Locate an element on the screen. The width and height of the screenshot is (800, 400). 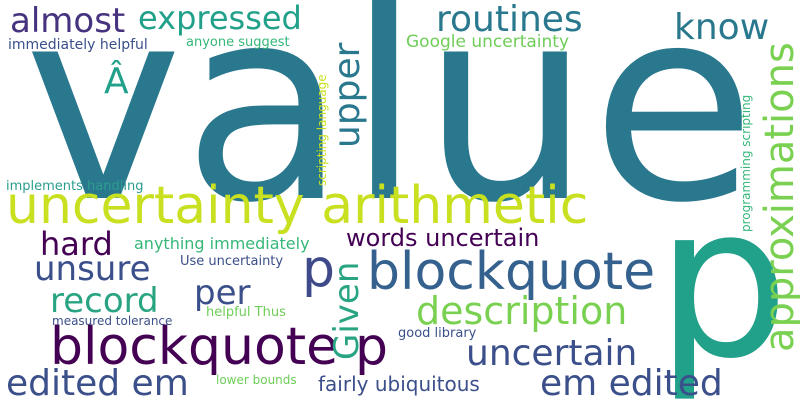
word-lower-bounds: lower bounds is located at coordinates (256, 380).